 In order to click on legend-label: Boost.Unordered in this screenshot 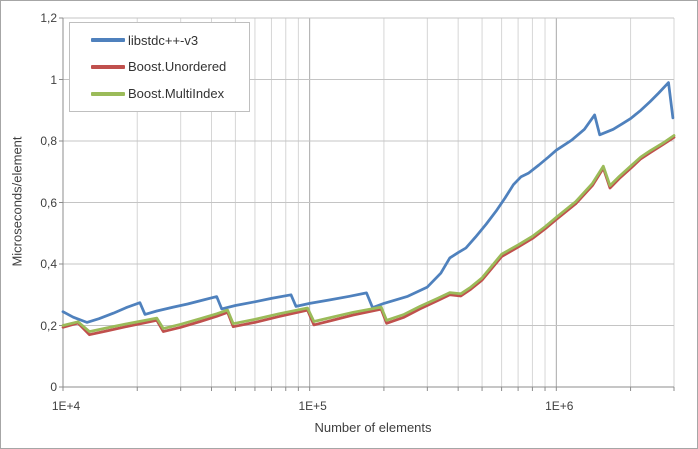, I will do `click(177, 67)`.